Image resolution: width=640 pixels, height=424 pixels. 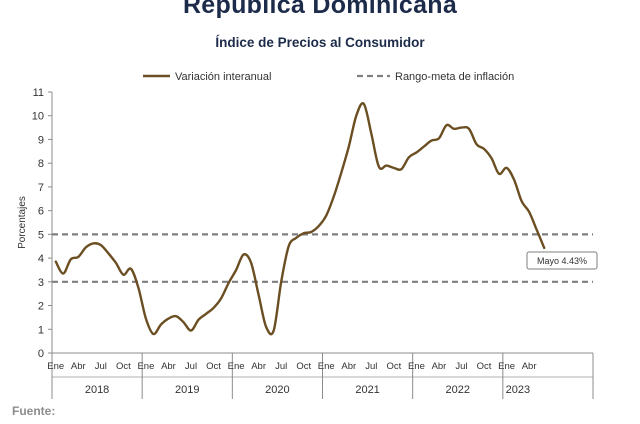 I want to click on x-year-label: 2023, so click(x=518, y=390).